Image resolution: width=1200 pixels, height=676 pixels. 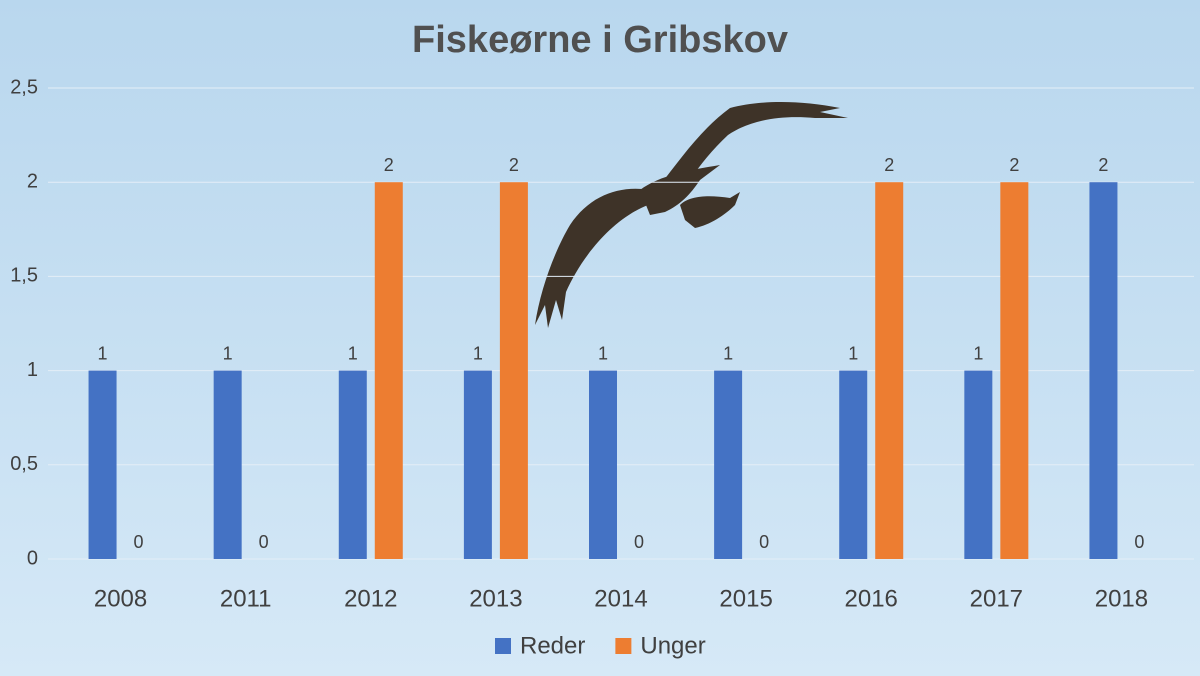 I want to click on osprey-photo, so click(x=691, y=215).